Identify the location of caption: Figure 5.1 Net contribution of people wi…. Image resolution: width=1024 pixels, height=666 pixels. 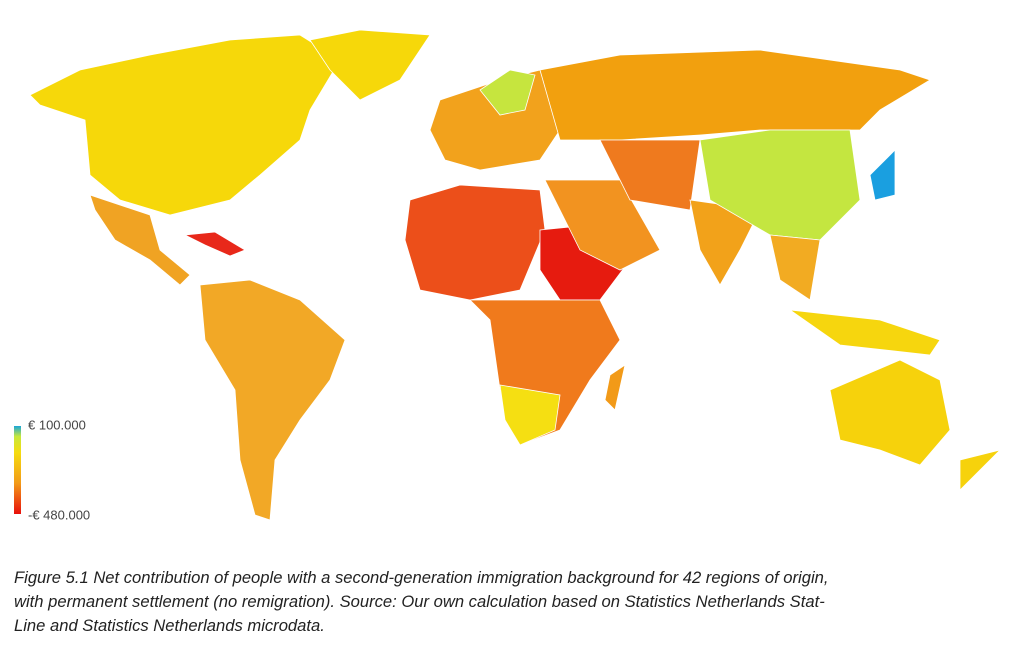
(516, 602).